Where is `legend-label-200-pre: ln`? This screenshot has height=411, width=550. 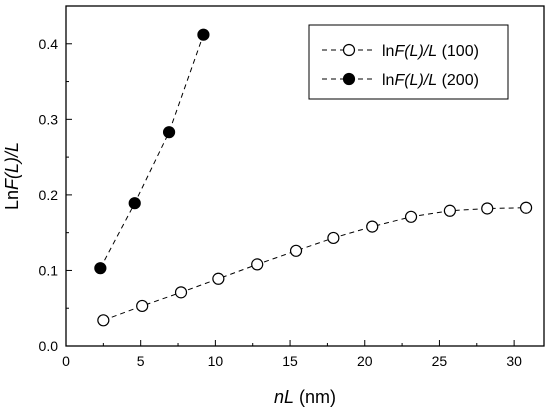 legend-label-200-pre: ln is located at coordinates (388, 80).